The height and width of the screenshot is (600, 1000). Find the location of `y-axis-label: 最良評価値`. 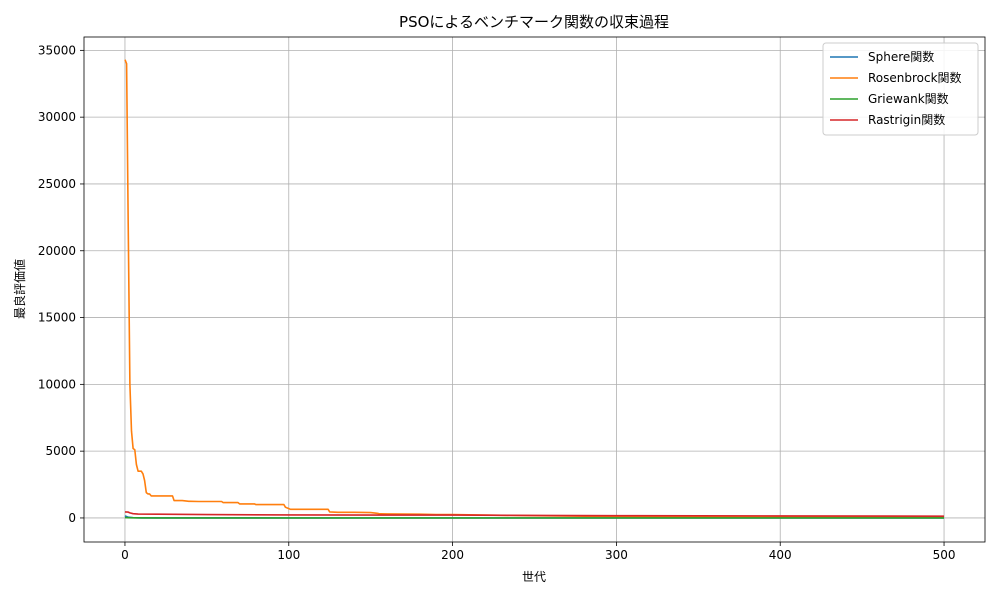

y-axis-label: 最良評価値 is located at coordinates (19, 289).